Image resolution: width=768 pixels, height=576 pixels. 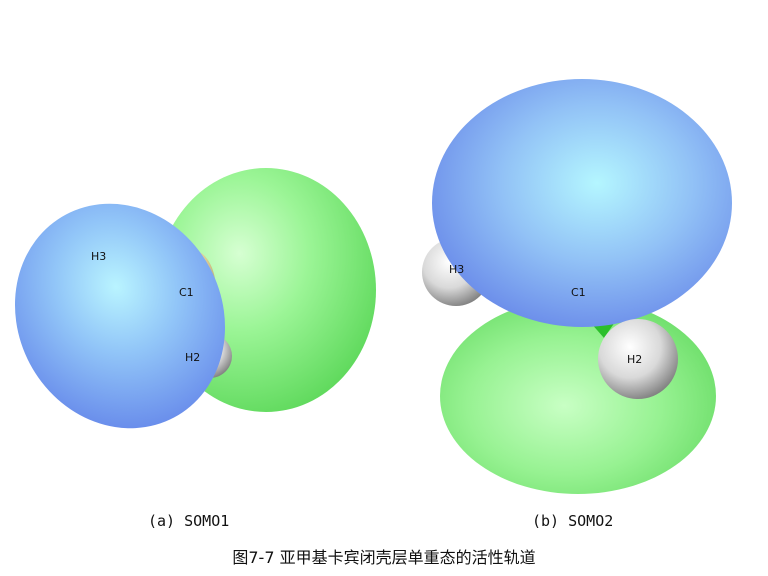 What do you see at coordinates (573, 521) in the screenshot?
I see `panel-b-caption: (b) SOMO2` at bounding box center [573, 521].